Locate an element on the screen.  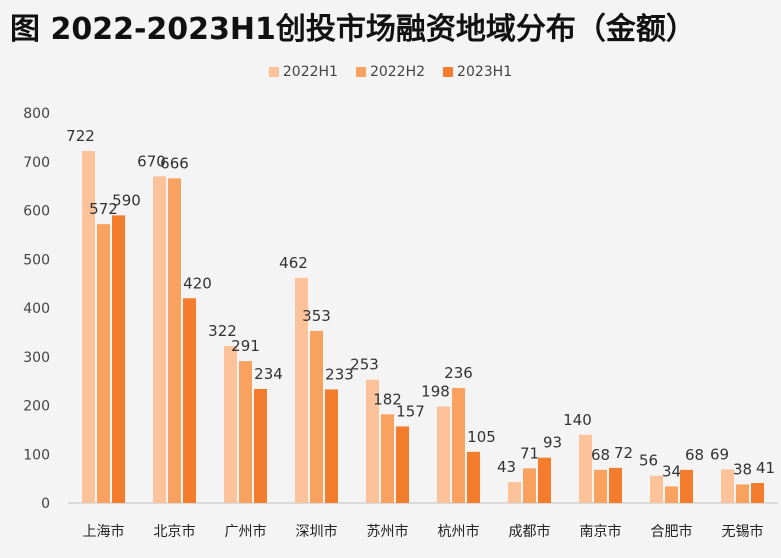
legend-swatch-2022h1 is located at coordinates (273, 72).